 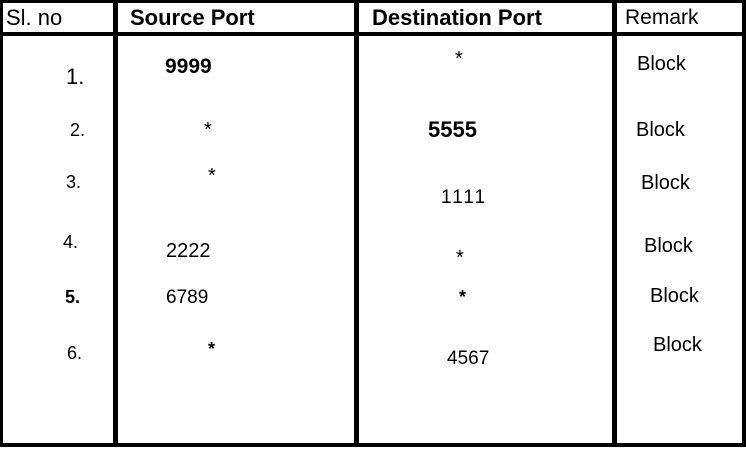 What do you see at coordinates (78, 130) in the screenshot?
I see `row-2-sl-no: 2.` at bounding box center [78, 130].